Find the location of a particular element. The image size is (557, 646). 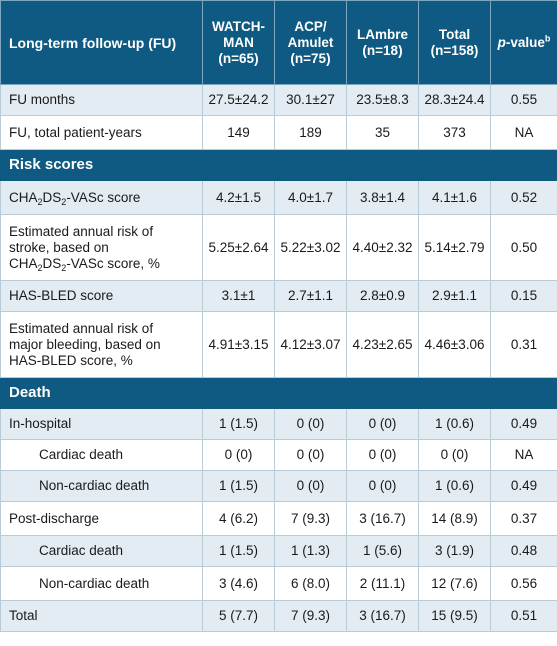

cell-watchman: 5 (7.7) is located at coordinates (238, 616).